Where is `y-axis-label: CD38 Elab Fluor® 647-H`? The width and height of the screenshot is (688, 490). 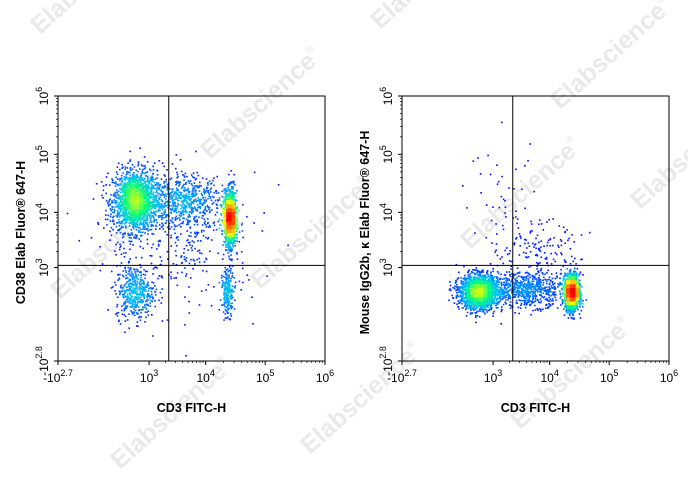
y-axis-label: CD38 Elab Fluor® 647-H is located at coordinates (21, 232).